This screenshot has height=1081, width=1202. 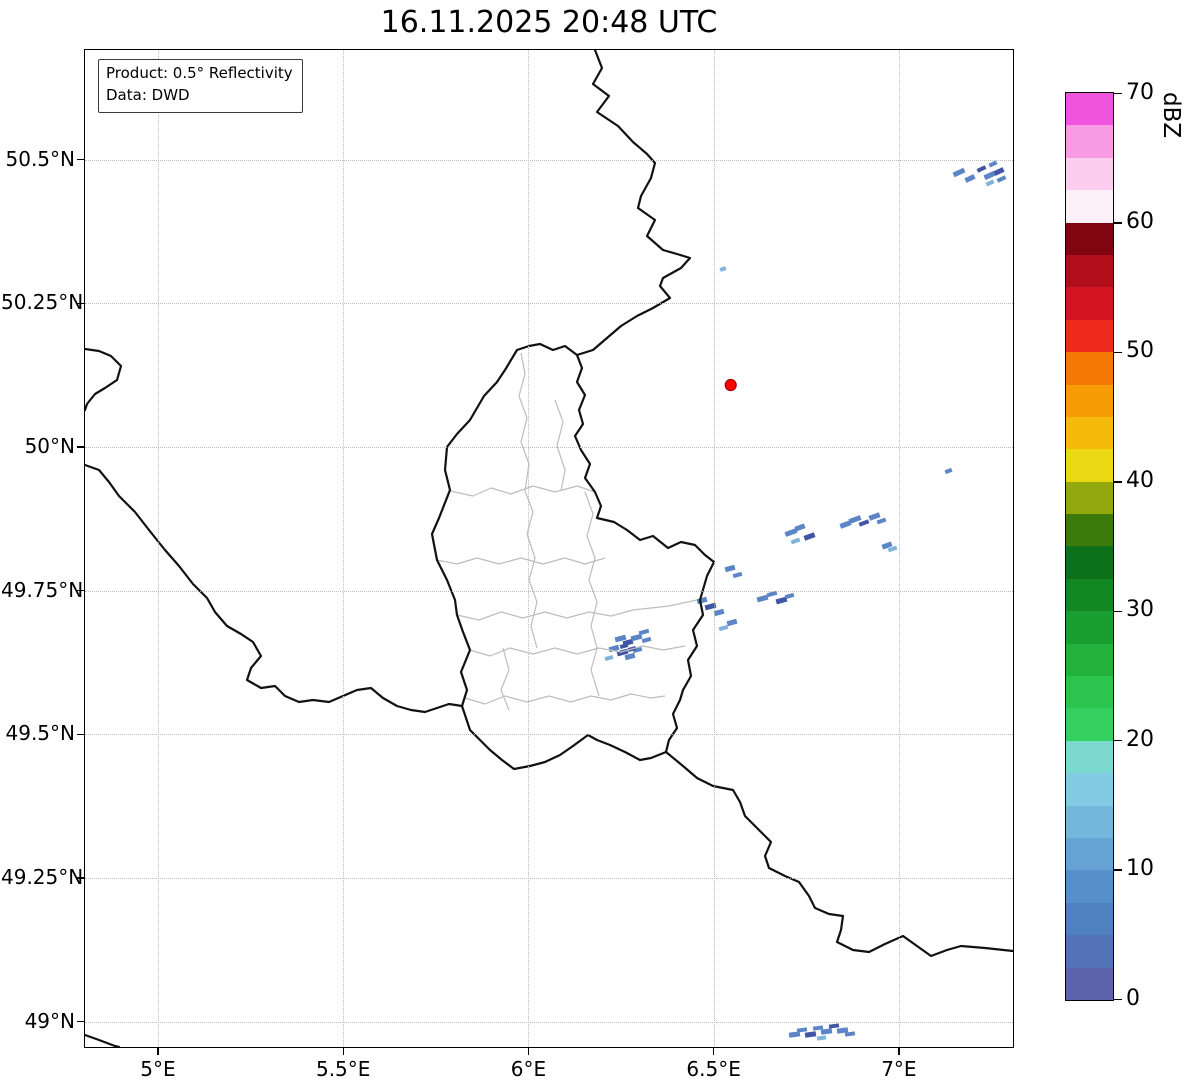 What do you see at coordinates (633, 203) in the screenshot?
I see `border-belgium-germany` at bounding box center [633, 203].